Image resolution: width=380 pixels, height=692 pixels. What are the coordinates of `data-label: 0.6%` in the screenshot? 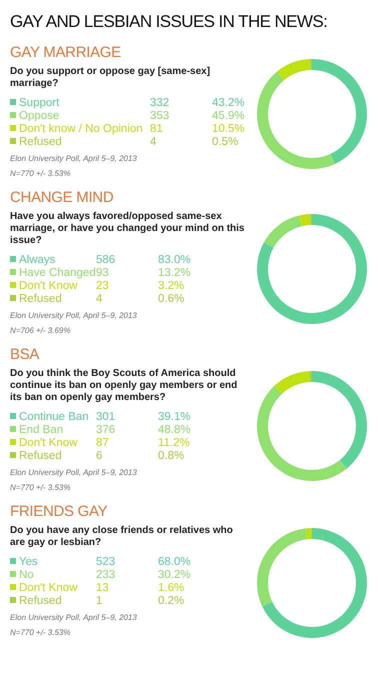 It's located at (172, 299).